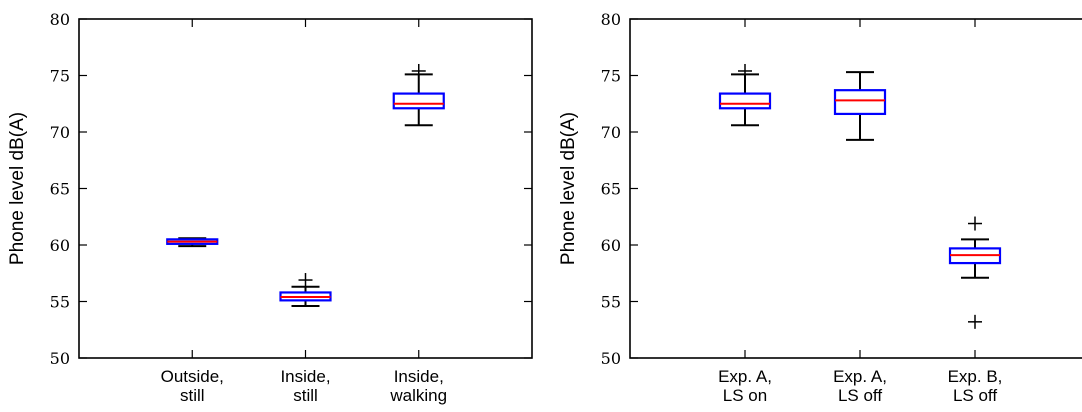  Describe the element at coordinates (192, 376) in the screenshot. I see `x-category-label: Outside,` at that location.